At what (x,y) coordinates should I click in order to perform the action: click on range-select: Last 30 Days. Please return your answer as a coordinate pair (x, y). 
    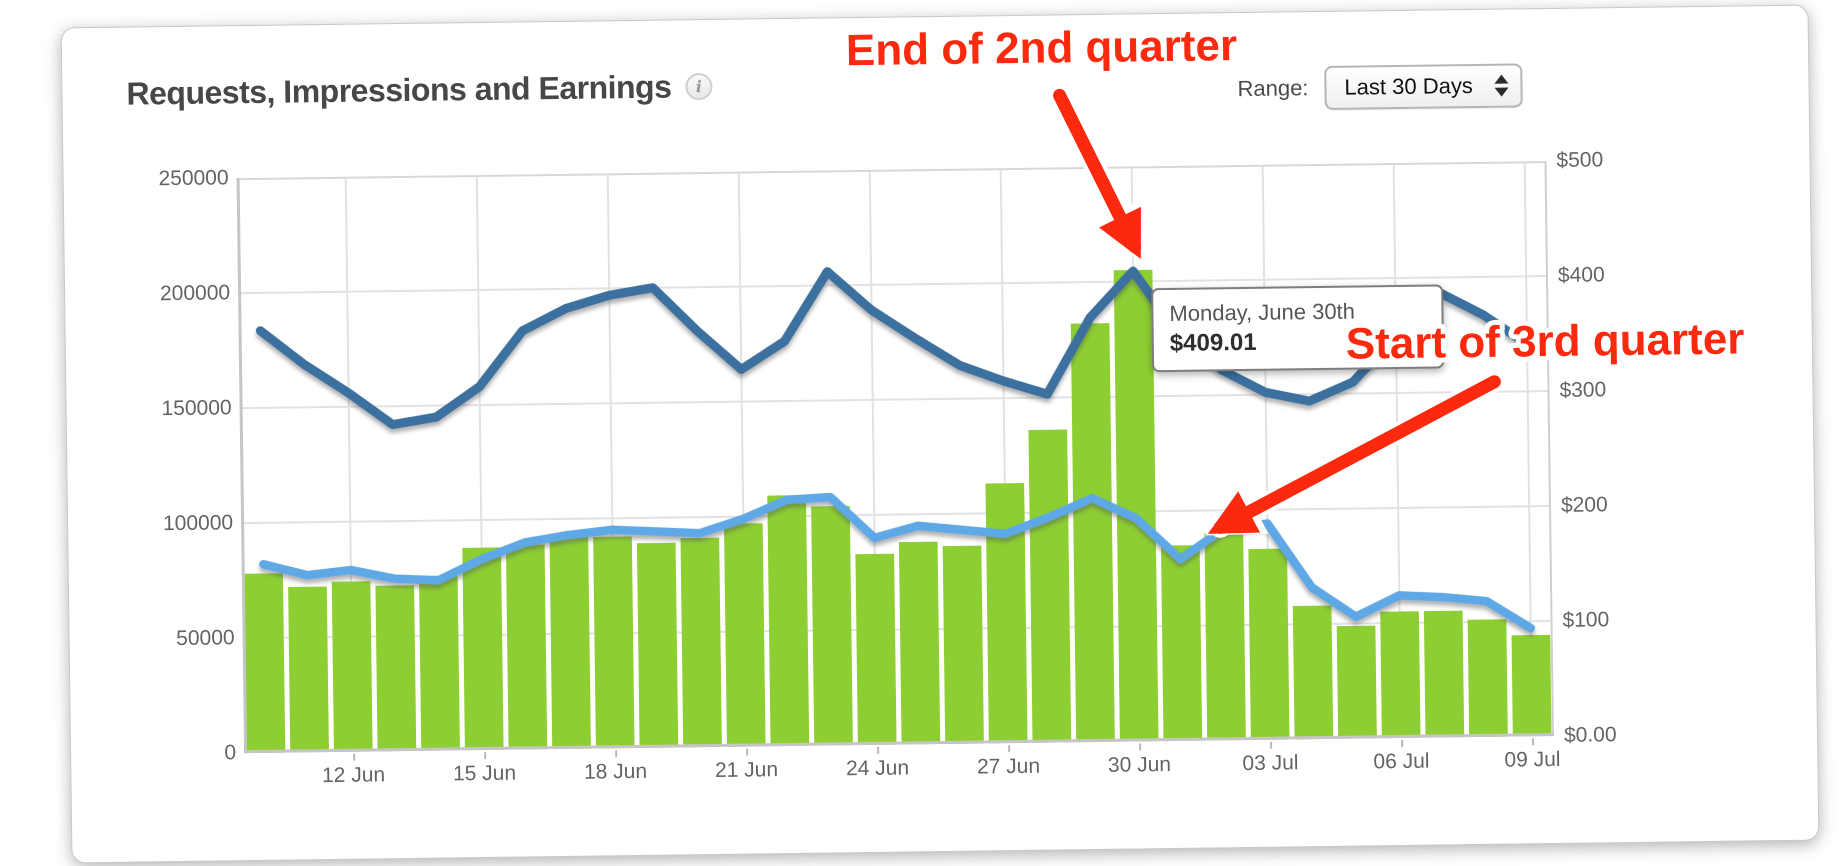
    Looking at the image, I should click on (1423, 86).